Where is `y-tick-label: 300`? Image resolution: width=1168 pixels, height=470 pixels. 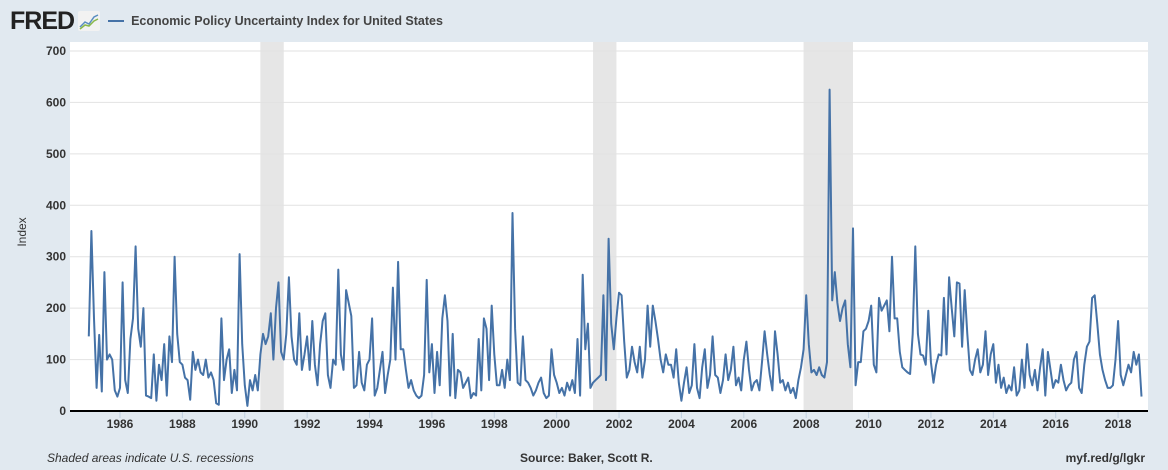
y-tick-label: 300 is located at coordinates (56, 257).